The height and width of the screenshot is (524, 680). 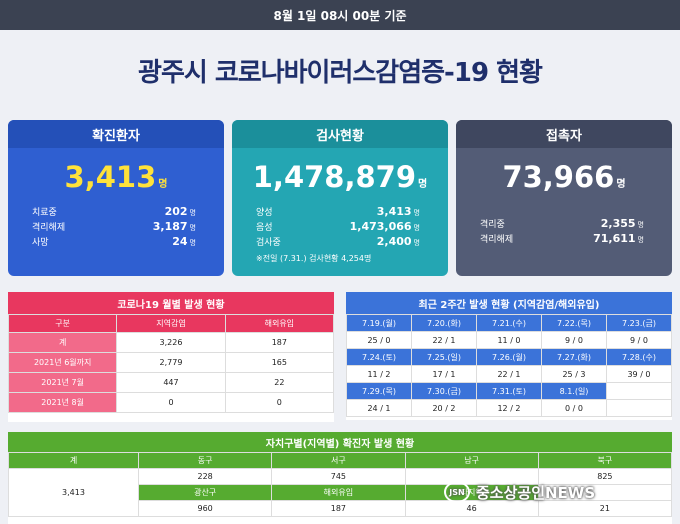 I want to click on cell: 447, so click(x=171, y=382).